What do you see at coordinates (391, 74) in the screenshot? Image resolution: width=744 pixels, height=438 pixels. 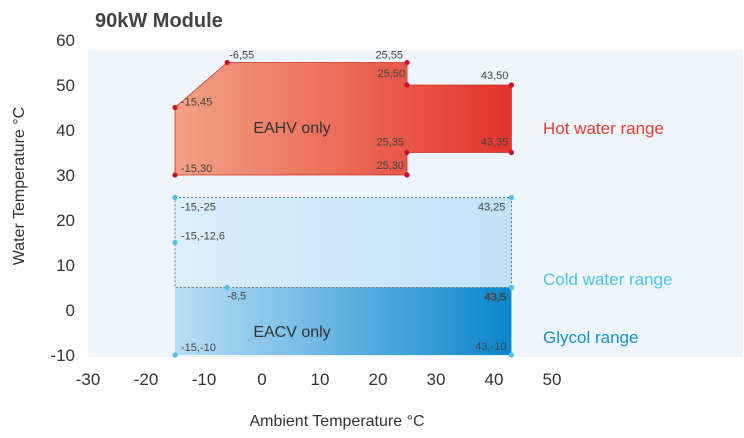 I see `hot-water-point-label: 25,50` at bounding box center [391, 74].